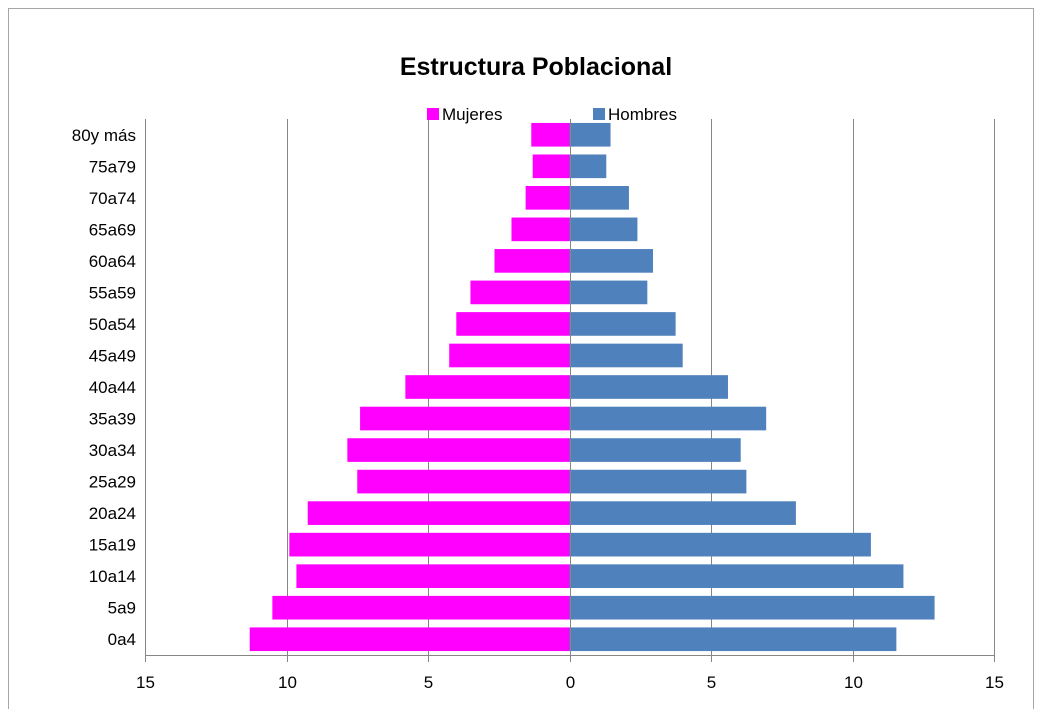 This screenshot has height=710, width=1044. Describe the element at coordinates (112, 576) in the screenshot. I see `category-label-14: 10a14` at that location.